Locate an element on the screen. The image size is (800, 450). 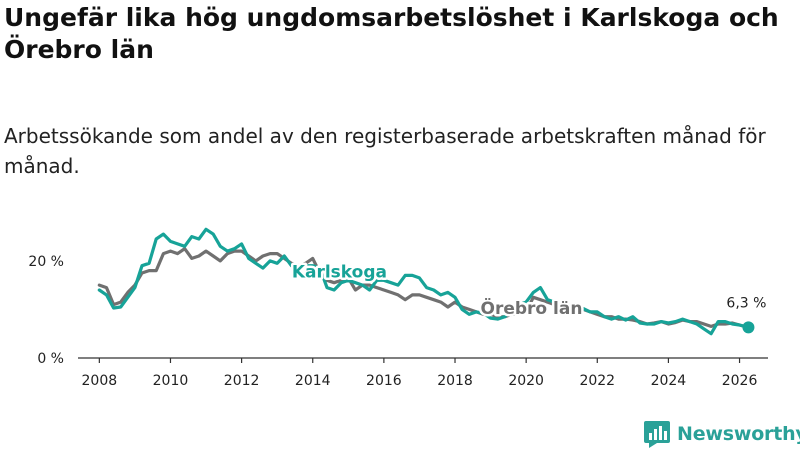
newsworthy-logo-icon is located at coordinates (657, 434).